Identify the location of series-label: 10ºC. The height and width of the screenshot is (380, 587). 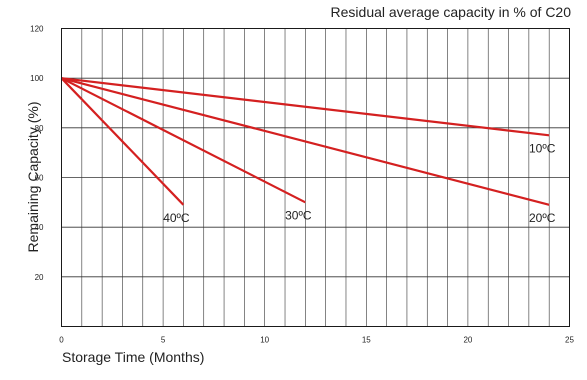
(542, 148).